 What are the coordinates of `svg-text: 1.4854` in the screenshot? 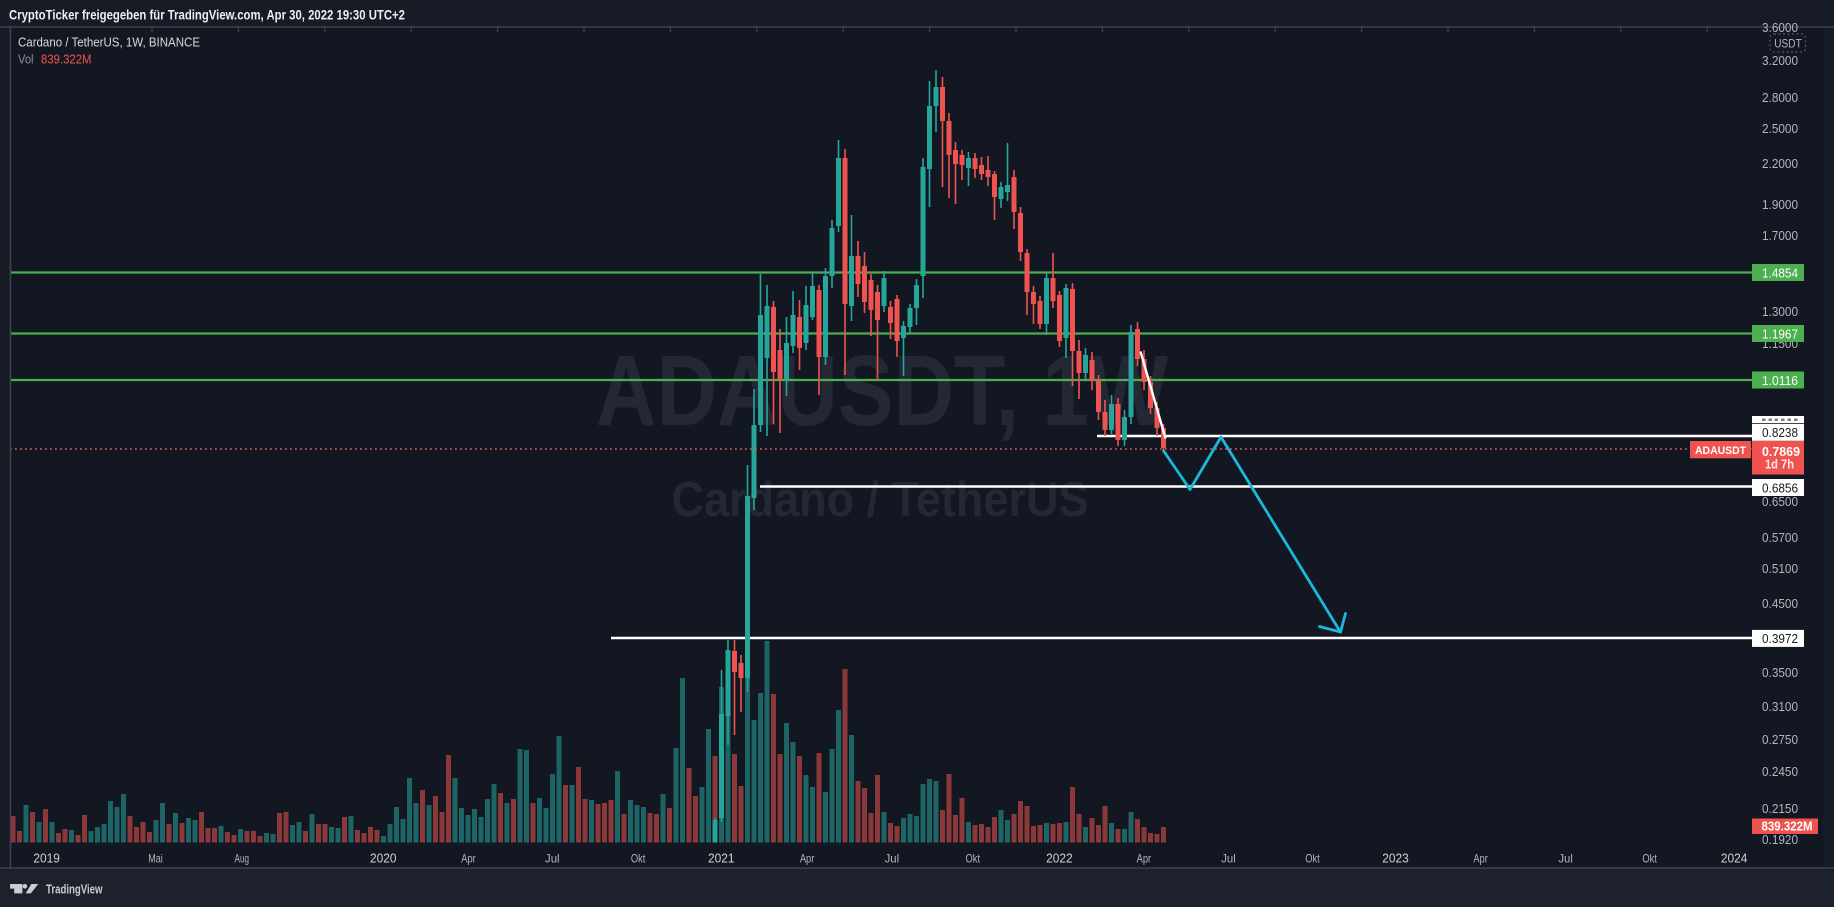 It's located at (1780, 272).